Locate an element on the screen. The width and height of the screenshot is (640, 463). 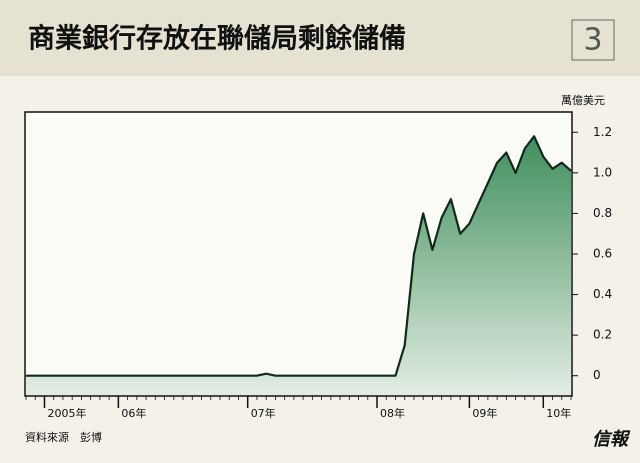
badge-box is located at coordinates (593, 40).